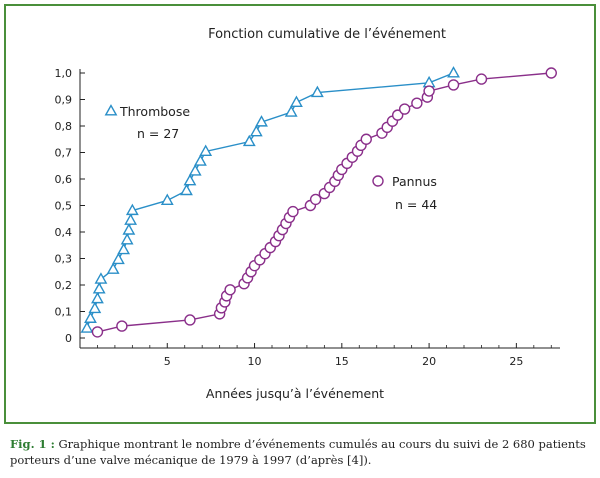 This screenshot has height=478, width=600. Describe the element at coordinates (158, 133) in the screenshot. I see `legend-thrombose-count: n = 27` at that location.